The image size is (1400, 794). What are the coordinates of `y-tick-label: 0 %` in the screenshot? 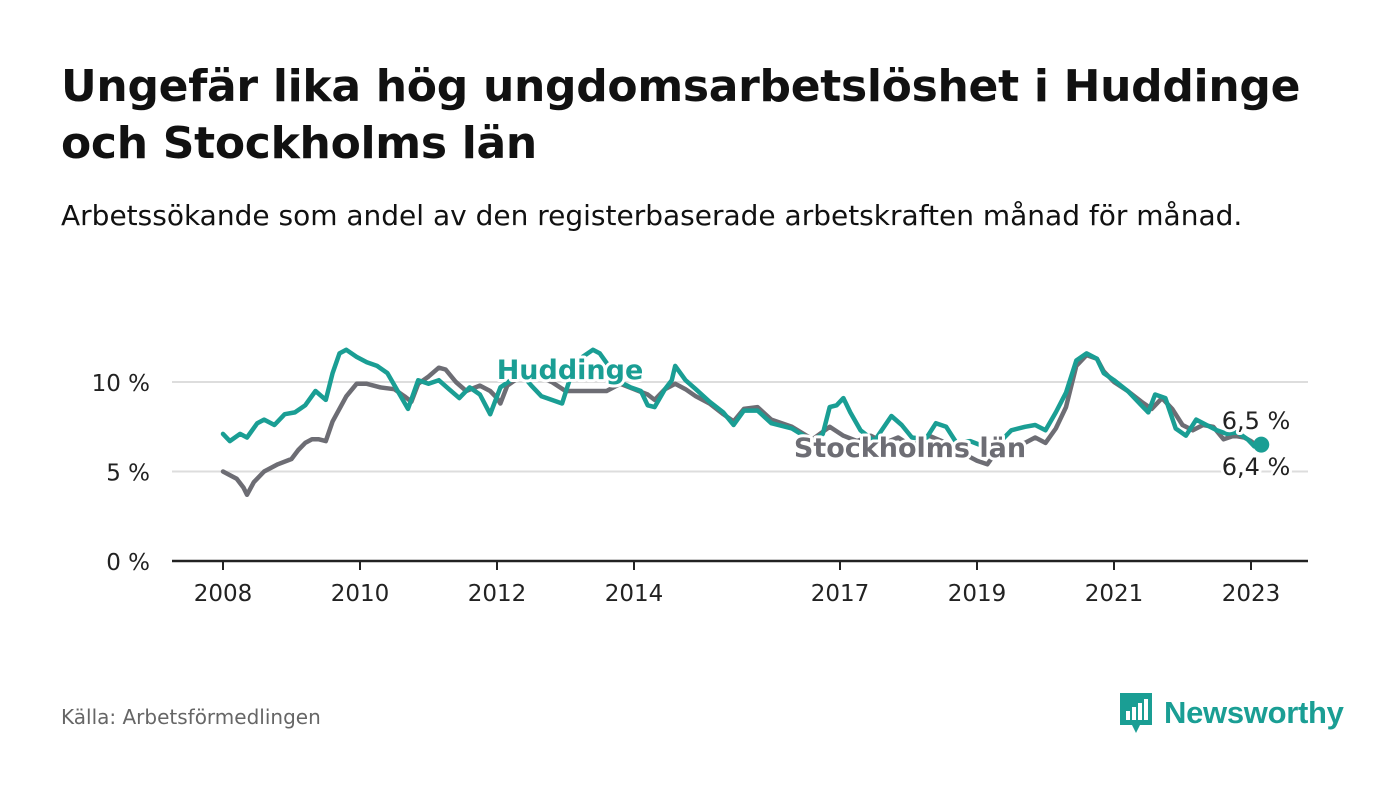 It's located at (128, 563).